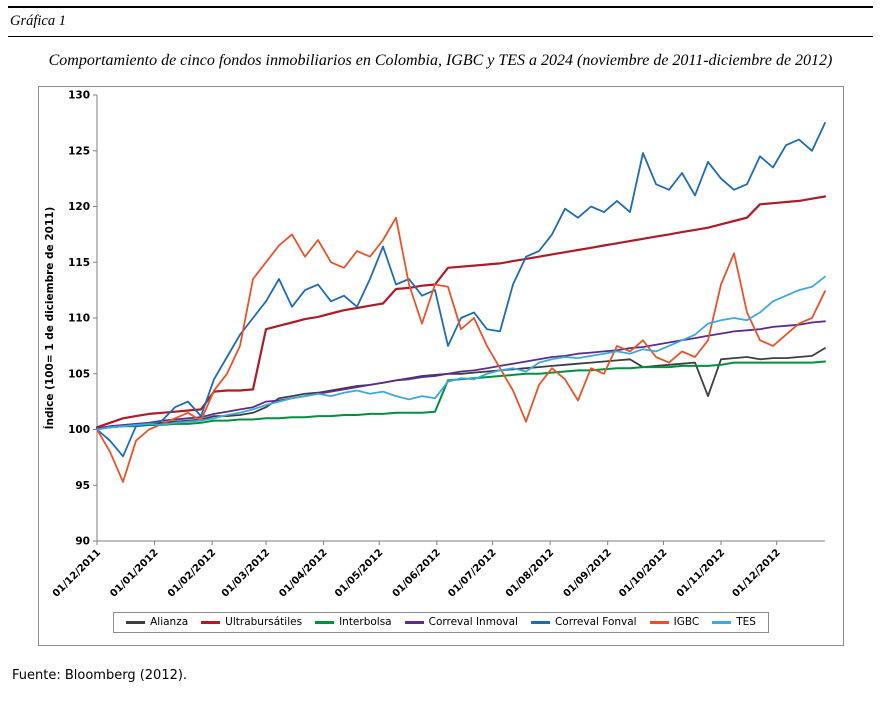  I want to click on series-alianza, so click(461, 389).